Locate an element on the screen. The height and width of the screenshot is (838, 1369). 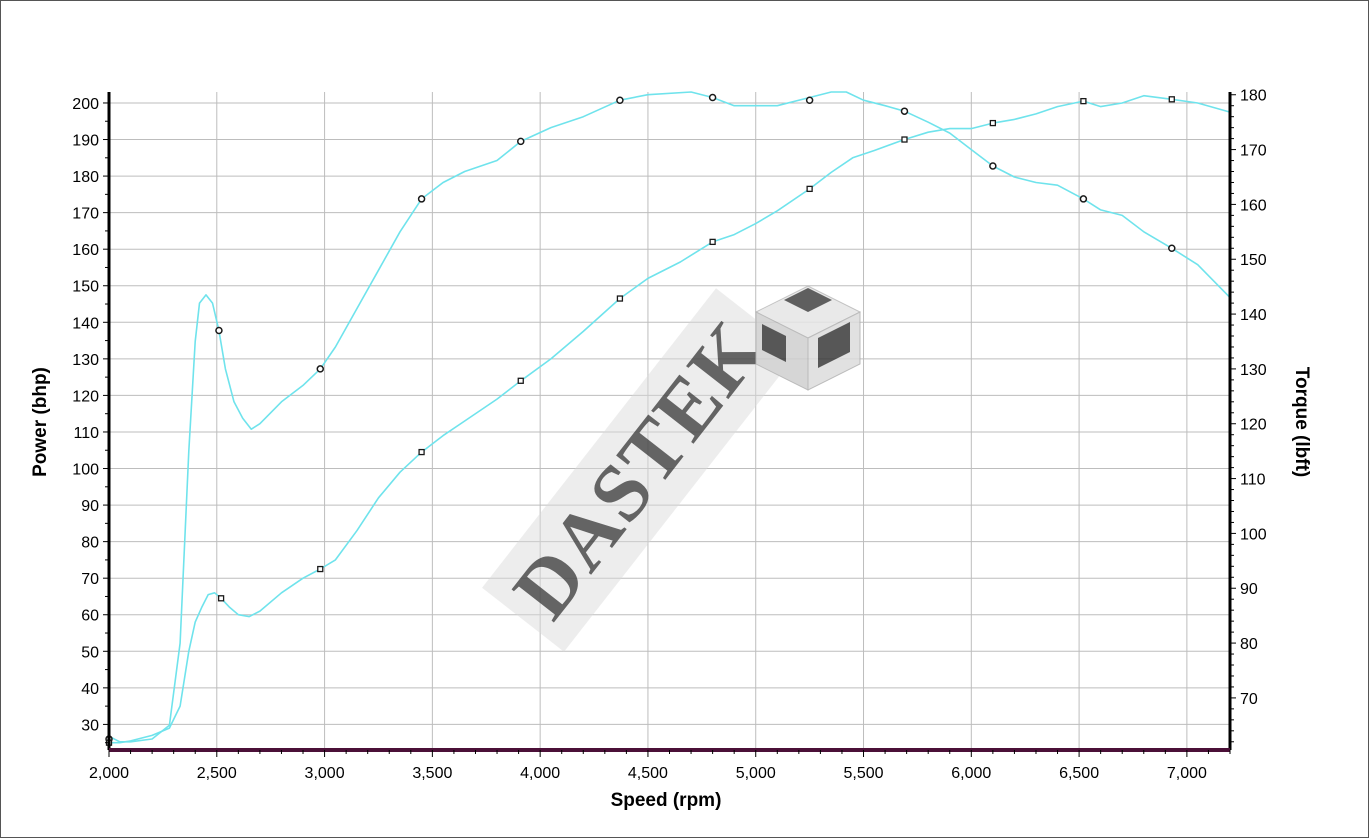
y-tick-label-right: 170 is located at coordinates (1253, 151).